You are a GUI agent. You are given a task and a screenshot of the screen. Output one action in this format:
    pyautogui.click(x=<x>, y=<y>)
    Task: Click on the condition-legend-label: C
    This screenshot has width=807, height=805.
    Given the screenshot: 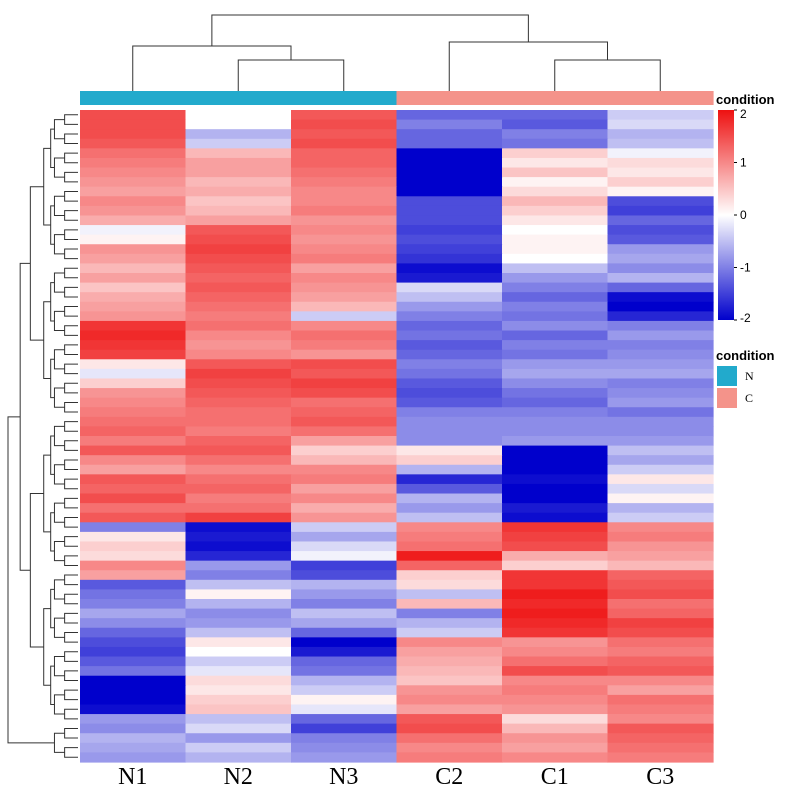 What is the action you would take?
    pyautogui.click(x=749, y=398)
    